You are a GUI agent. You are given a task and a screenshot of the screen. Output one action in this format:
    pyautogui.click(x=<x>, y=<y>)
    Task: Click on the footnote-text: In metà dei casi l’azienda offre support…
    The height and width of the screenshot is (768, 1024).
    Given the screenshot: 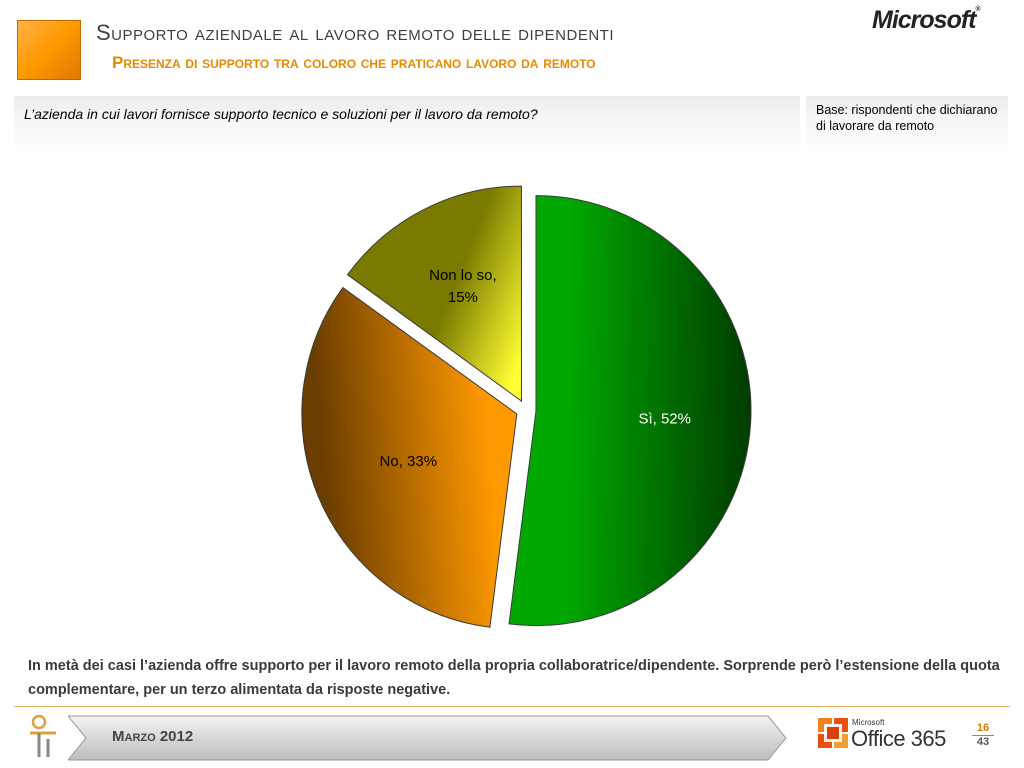 What is the action you would take?
    pyautogui.click(x=514, y=678)
    